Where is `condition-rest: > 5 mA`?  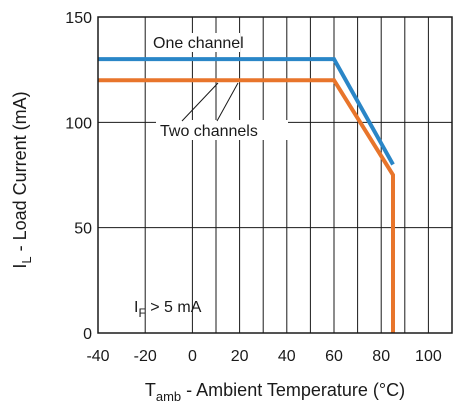
condition-rest: > 5 mA is located at coordinates (174, 307).